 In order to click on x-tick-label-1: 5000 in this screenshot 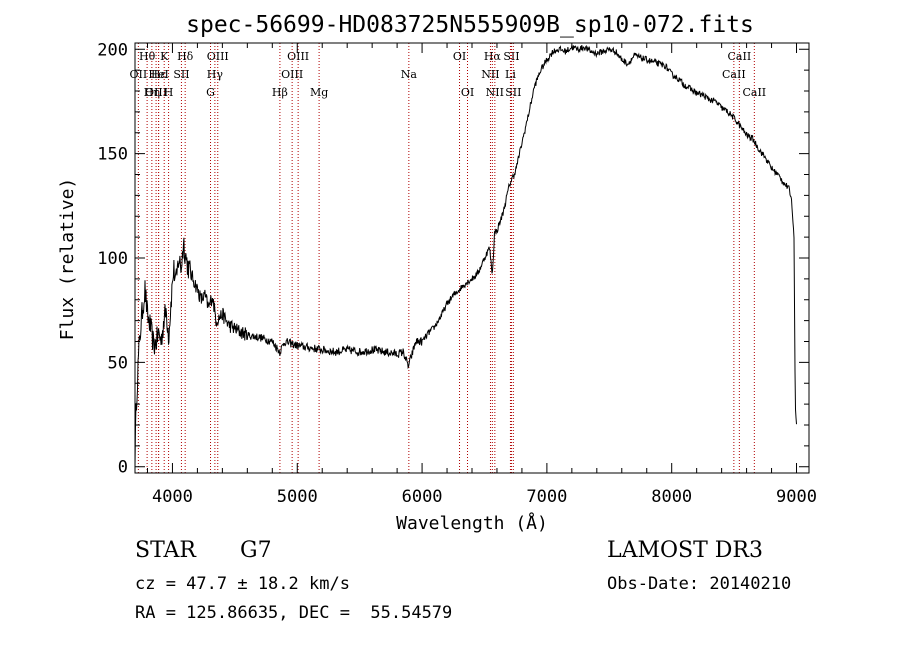, I will do `click(297, 497)`.